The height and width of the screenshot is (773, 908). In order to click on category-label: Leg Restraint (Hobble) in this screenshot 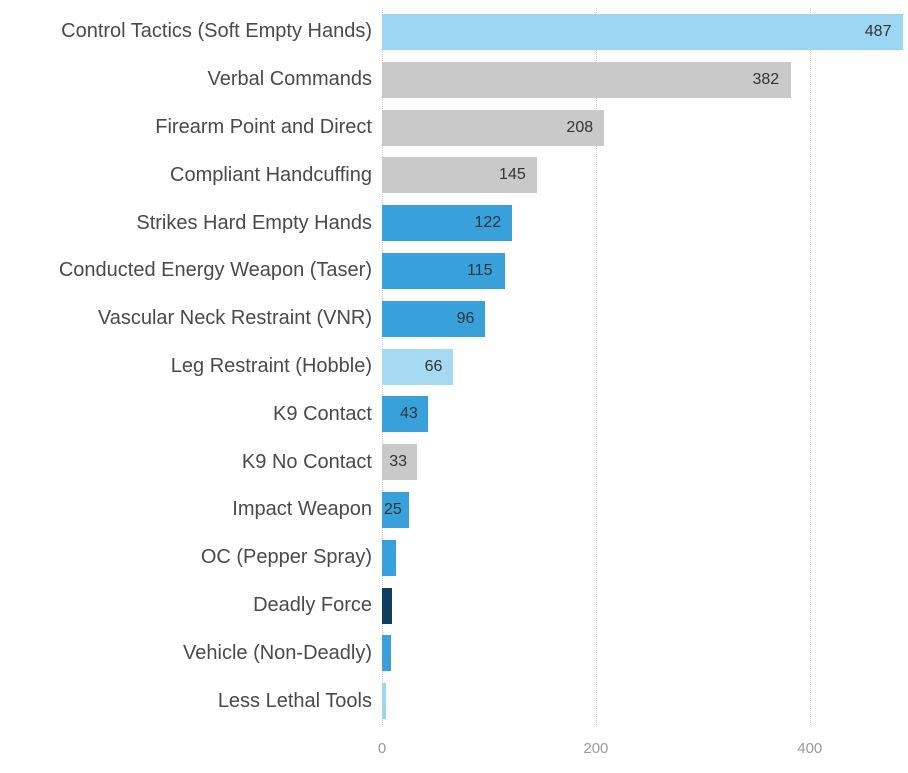, I will do `click(271, 365)`.